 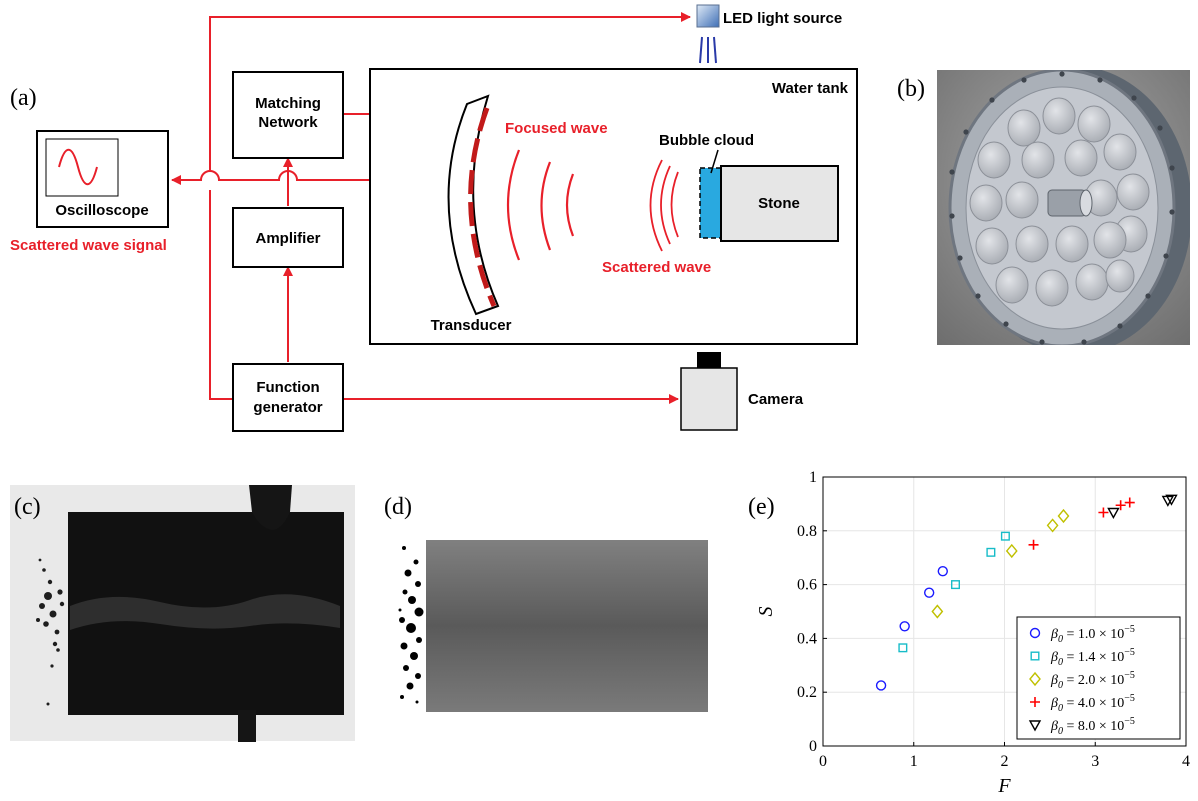 What do you see at coordinates (911, 89) in the screenshot?
I see `panel-b-label: (b)` at bounding box center [911, 89].